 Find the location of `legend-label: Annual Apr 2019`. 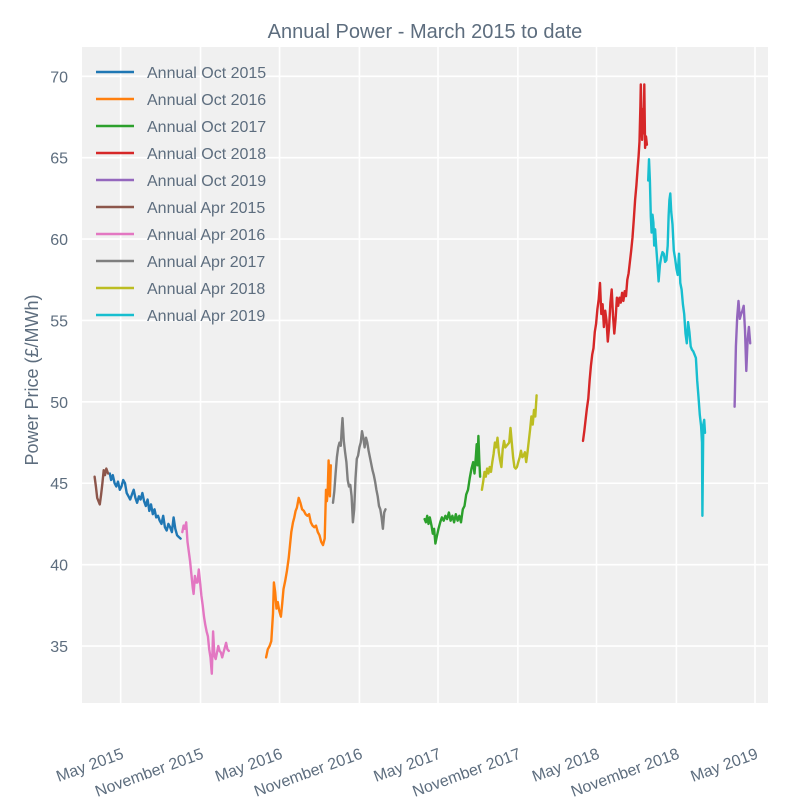

legend-label: Annual Apr 2019 is located at coordinates (206, 316).